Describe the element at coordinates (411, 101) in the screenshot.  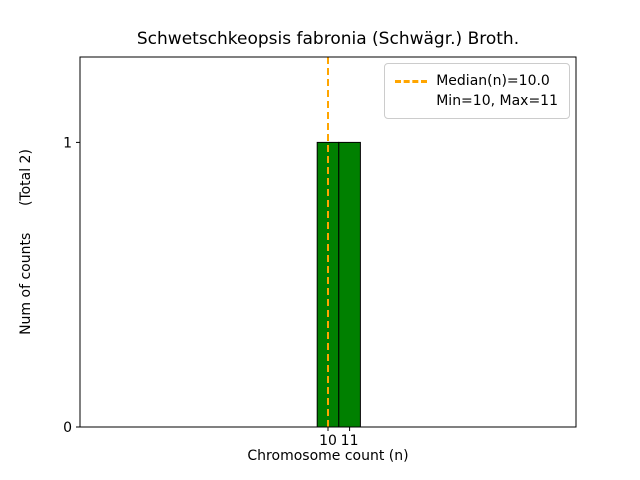
I see `legend-spacer` at that location.